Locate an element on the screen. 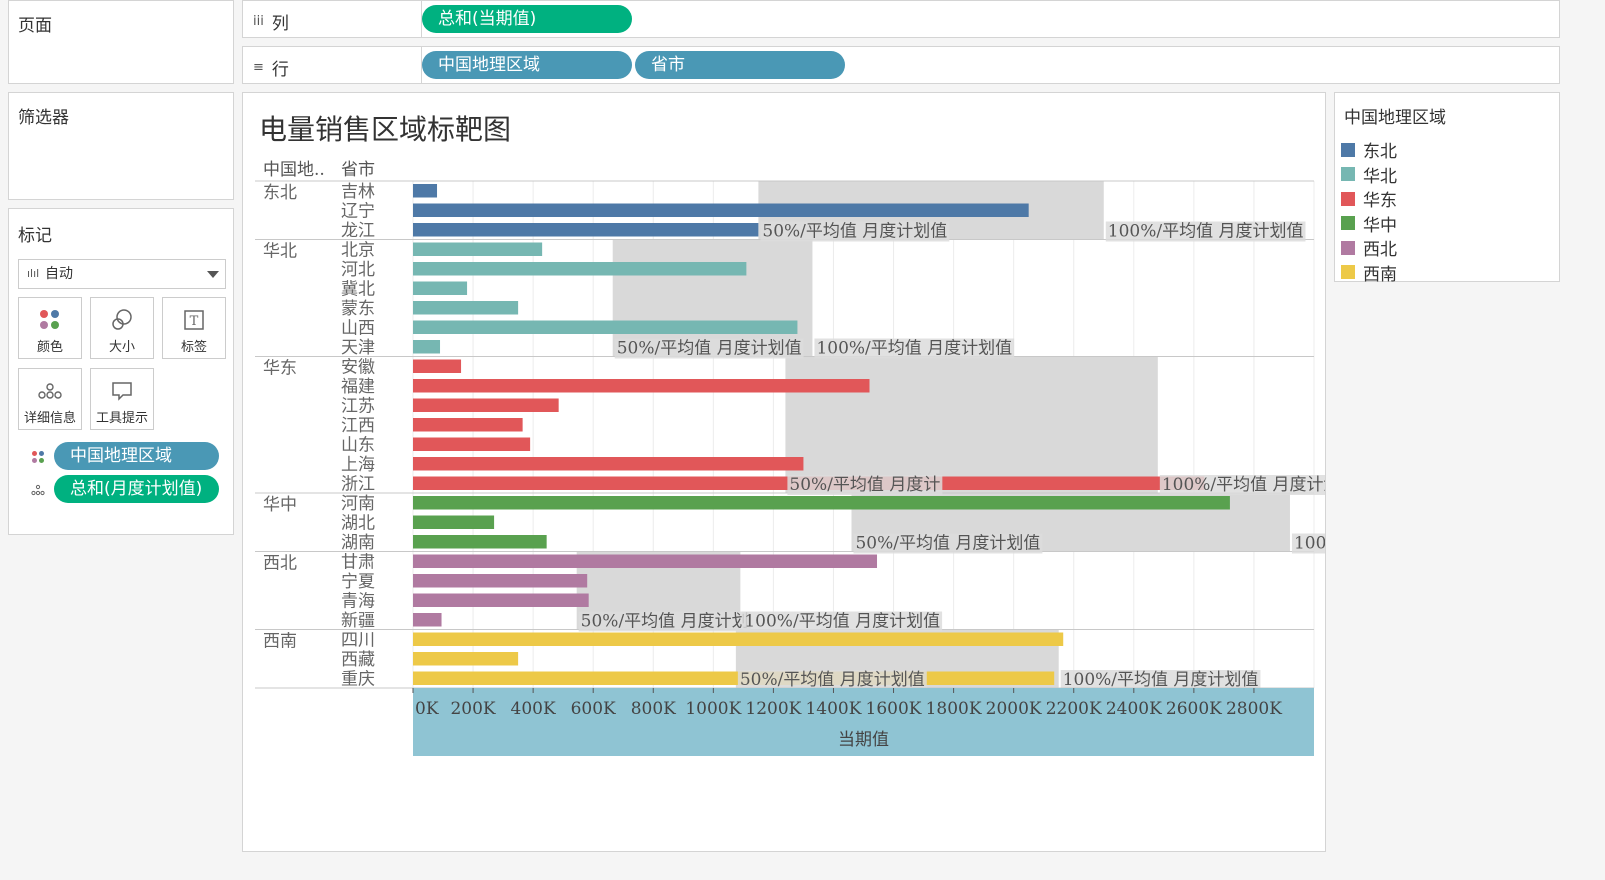 This screenshot has width=1605, height=880. legend-item: 华中 is located at coordinates (1369, 223).